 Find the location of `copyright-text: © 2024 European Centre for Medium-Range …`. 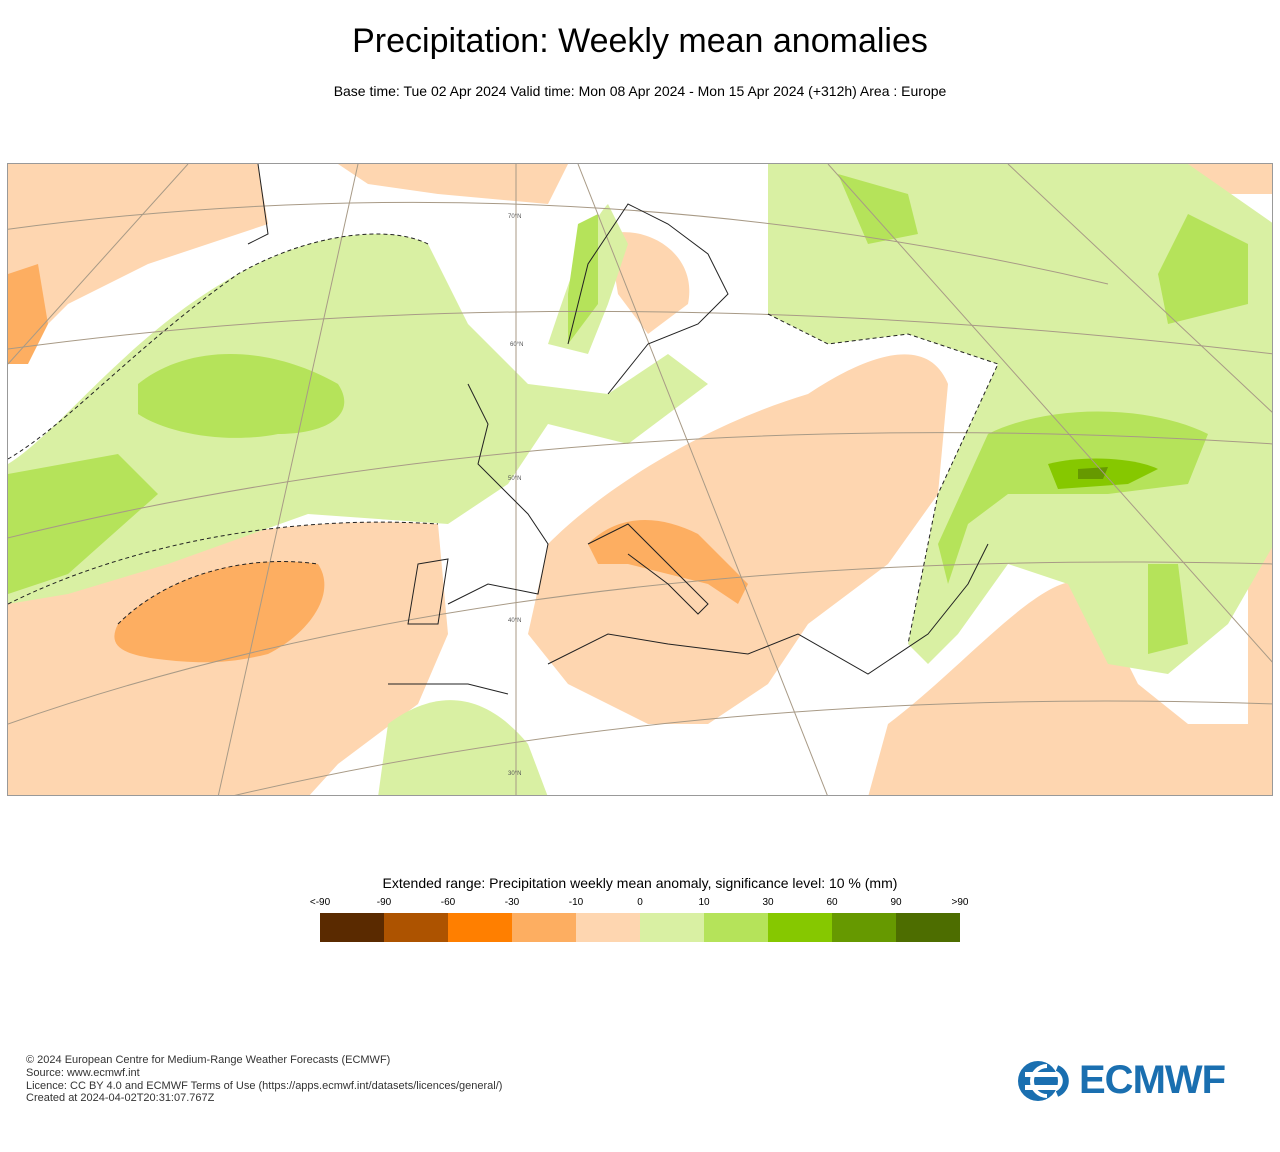

copyright-text: © 2024 European Centre for Medium-Range … is located at coordinates (208, 1060).